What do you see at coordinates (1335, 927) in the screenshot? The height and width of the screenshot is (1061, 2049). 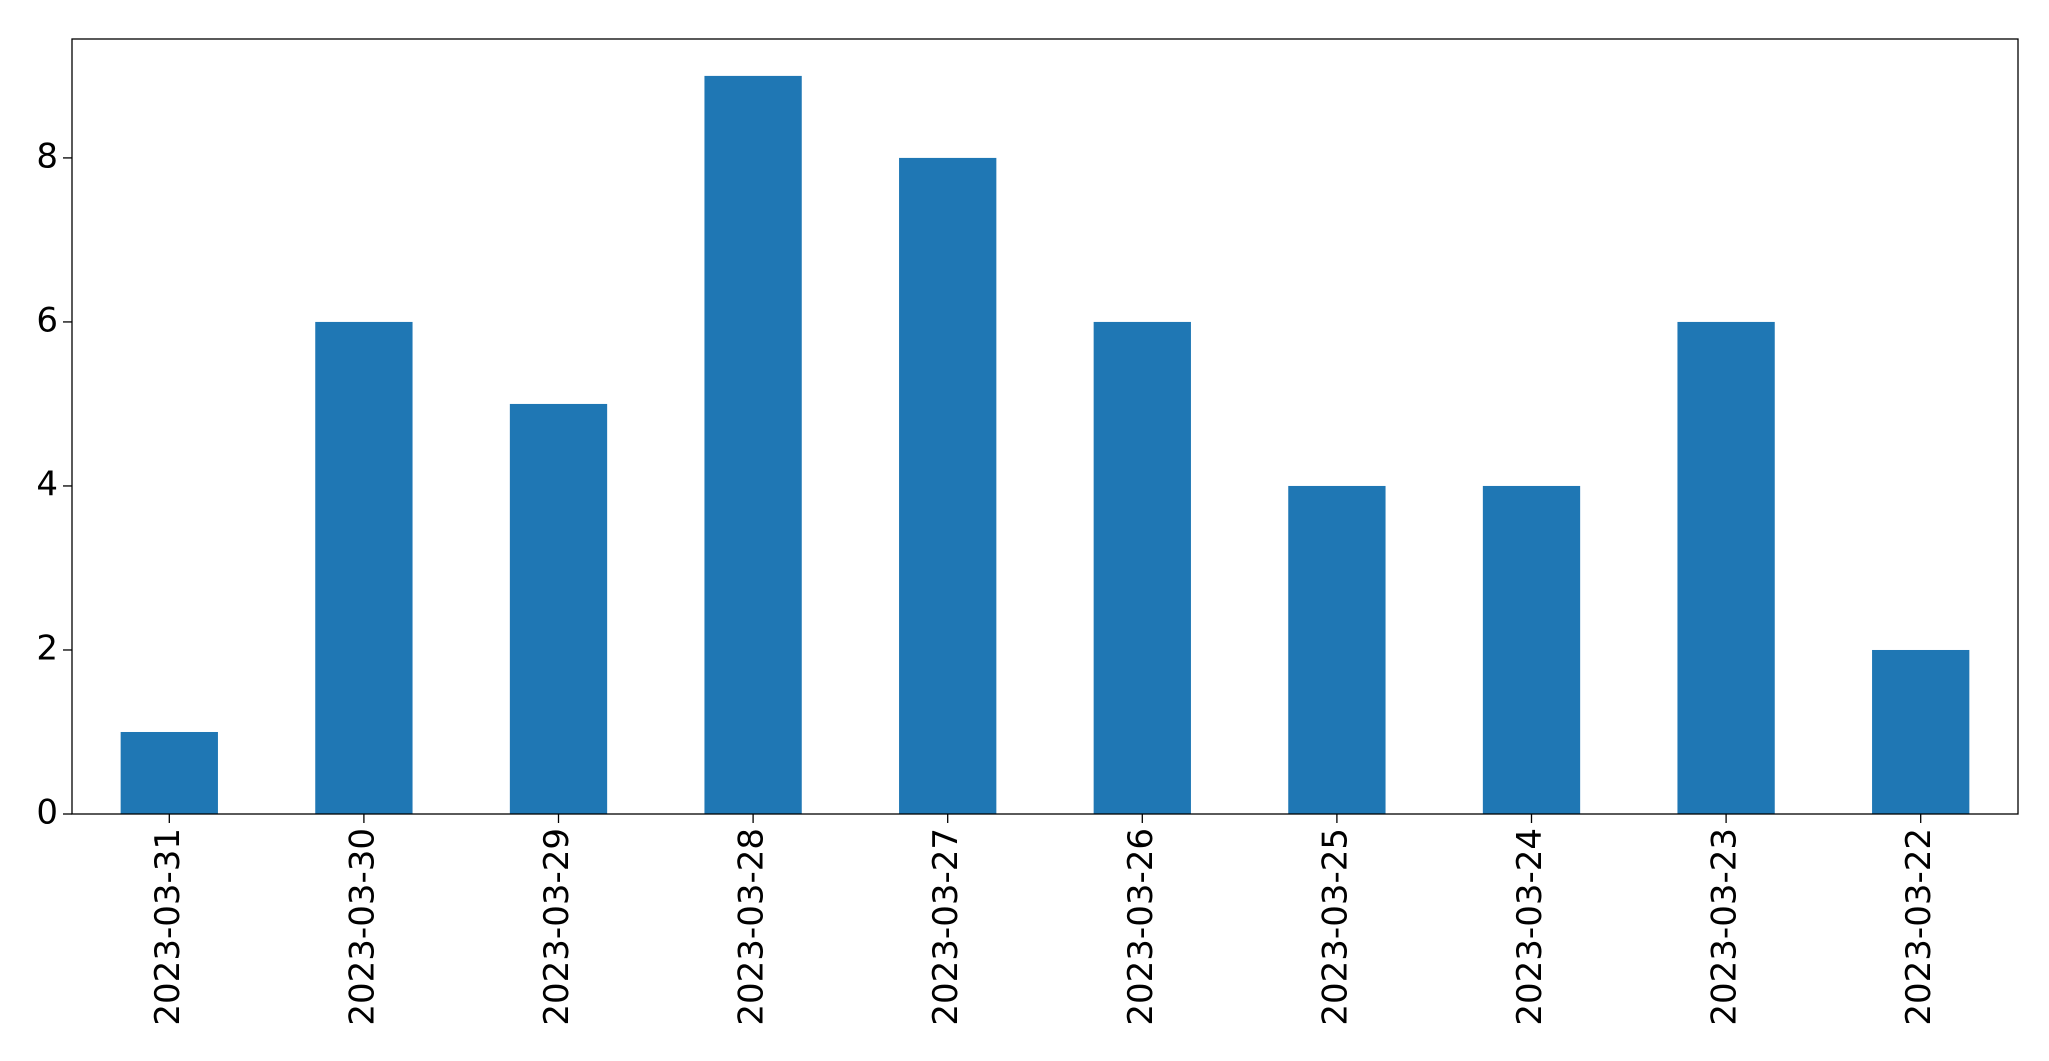 I see `x-tick-label: 2023-03-25` at bounding box center [1335, 927].